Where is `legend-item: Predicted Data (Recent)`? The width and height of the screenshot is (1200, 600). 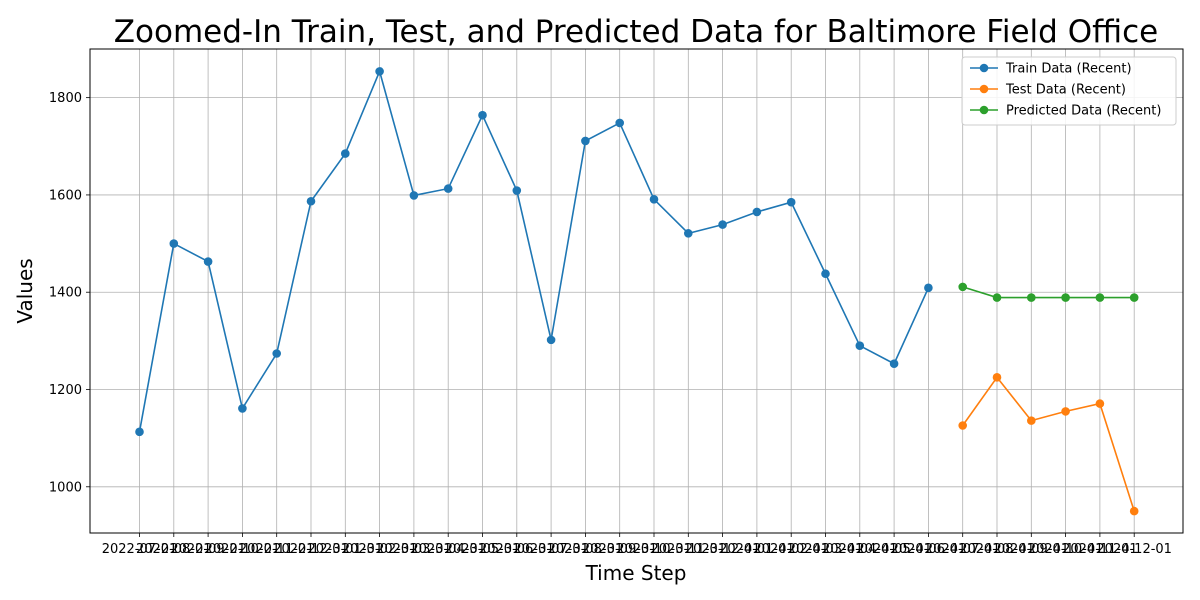
legend-item: Predicted Data (Recent) is located at coordinates (1065, 111).